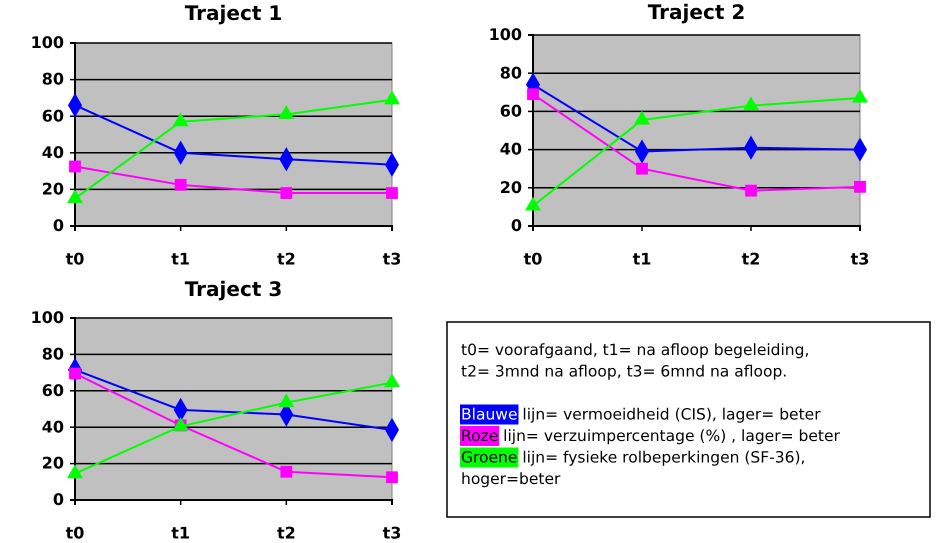 This screenshot has width=940, height=543. I want to click on text: t2= 3mnd na afloop, t3= 6mnd na afloop., so click(624, 371).